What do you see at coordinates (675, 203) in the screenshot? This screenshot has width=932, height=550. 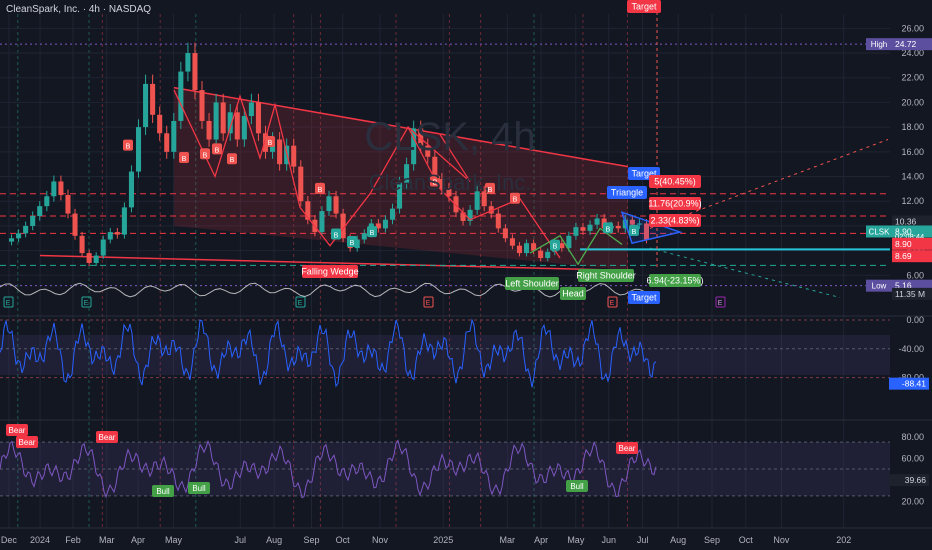 I see `target-box-2-bg` at bounding box center [675, 203].